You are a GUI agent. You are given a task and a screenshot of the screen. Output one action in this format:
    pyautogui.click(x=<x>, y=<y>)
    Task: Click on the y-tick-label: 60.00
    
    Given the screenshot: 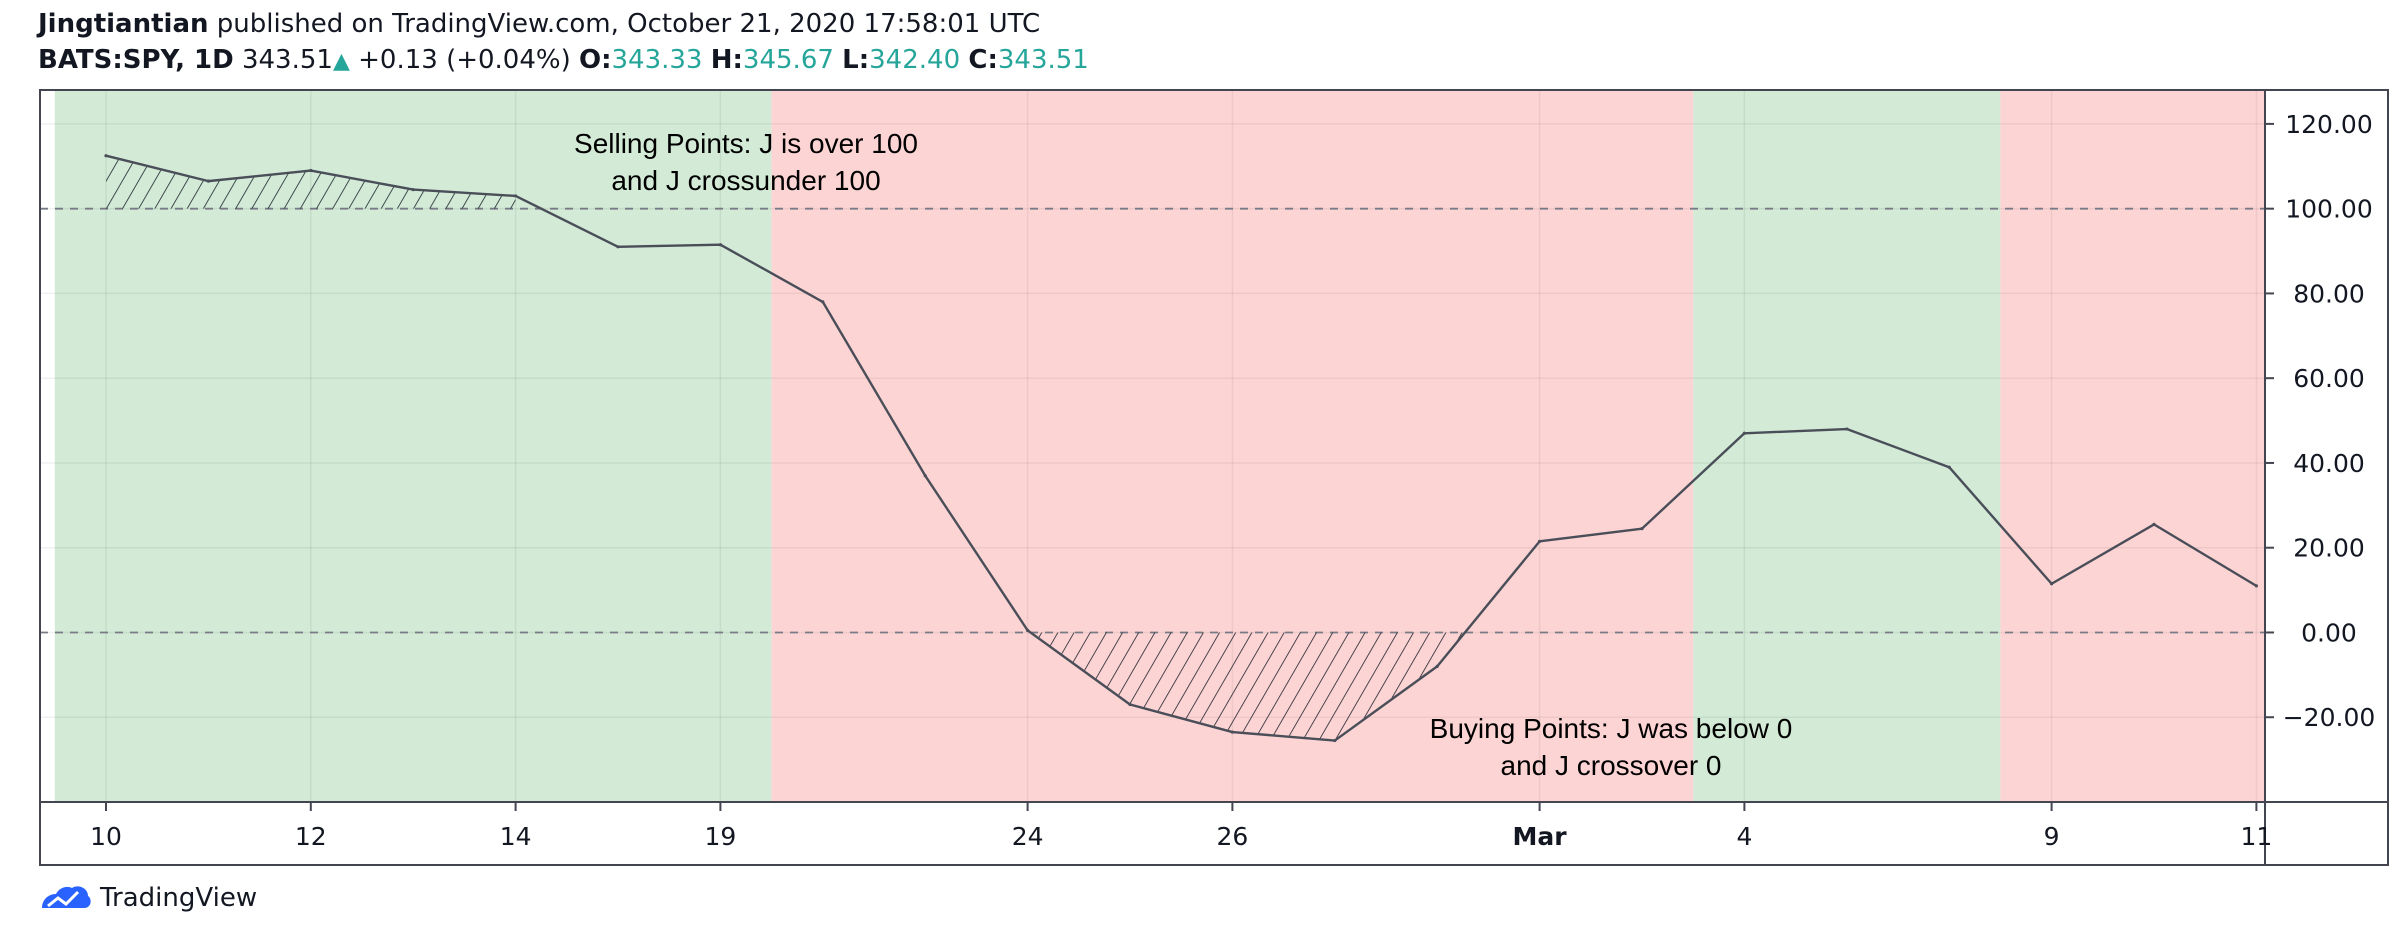 What is the action you would take?
    pyautogui.click(x=2329, y=378)
    